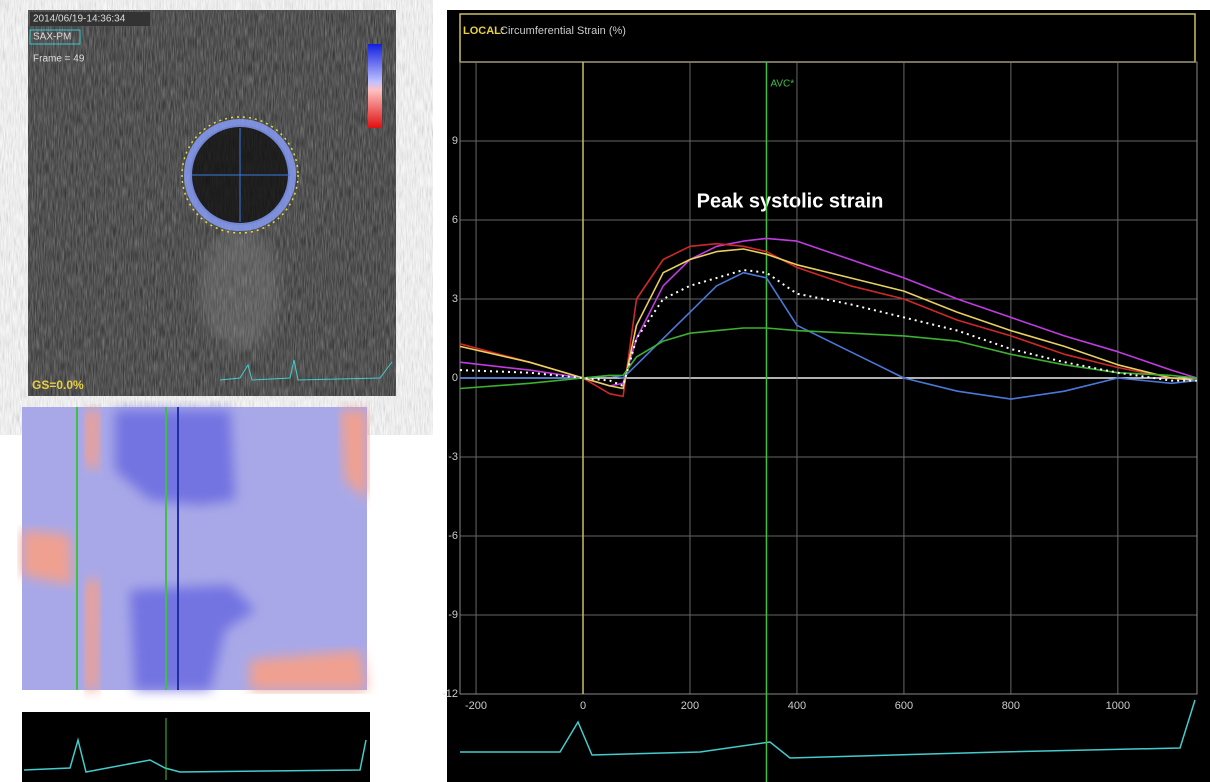 The height and width of the screenshot is (782, 1210). What do you see at coordinates (79, 19) in the screenshot?
I see `timestamp: 2014/06/19-14:36:34` at bounding box center [79, 19].